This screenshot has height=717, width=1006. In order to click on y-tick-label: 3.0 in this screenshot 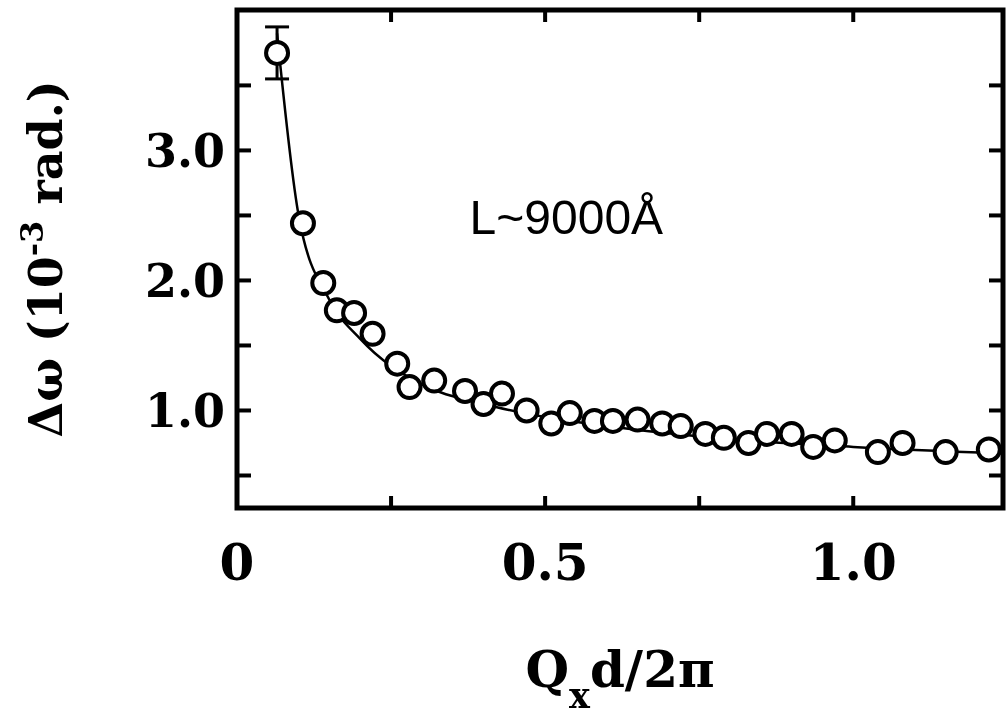, I will do `click(184, 150)`.